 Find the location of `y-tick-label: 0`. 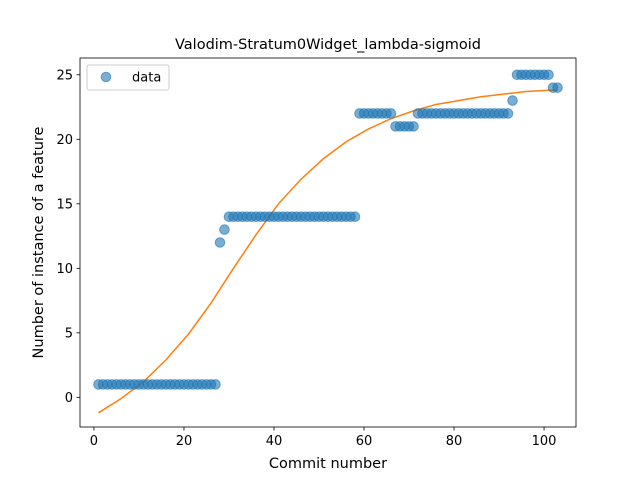

y-tick-label: 0 is located at coordinates (69, 398).